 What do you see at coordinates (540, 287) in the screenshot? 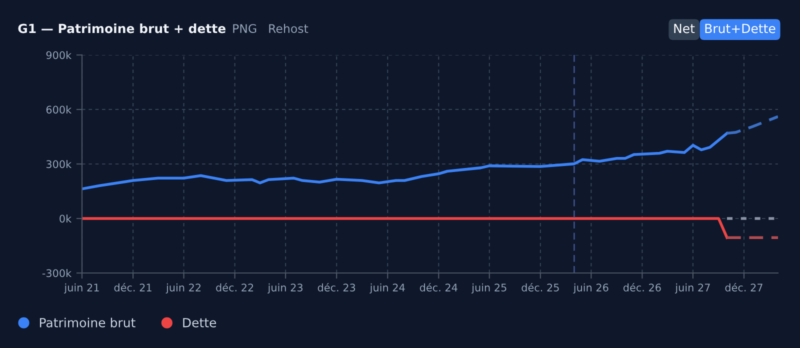
I see `x-tick-label: déc. 25` at bounding box center [540, 287].